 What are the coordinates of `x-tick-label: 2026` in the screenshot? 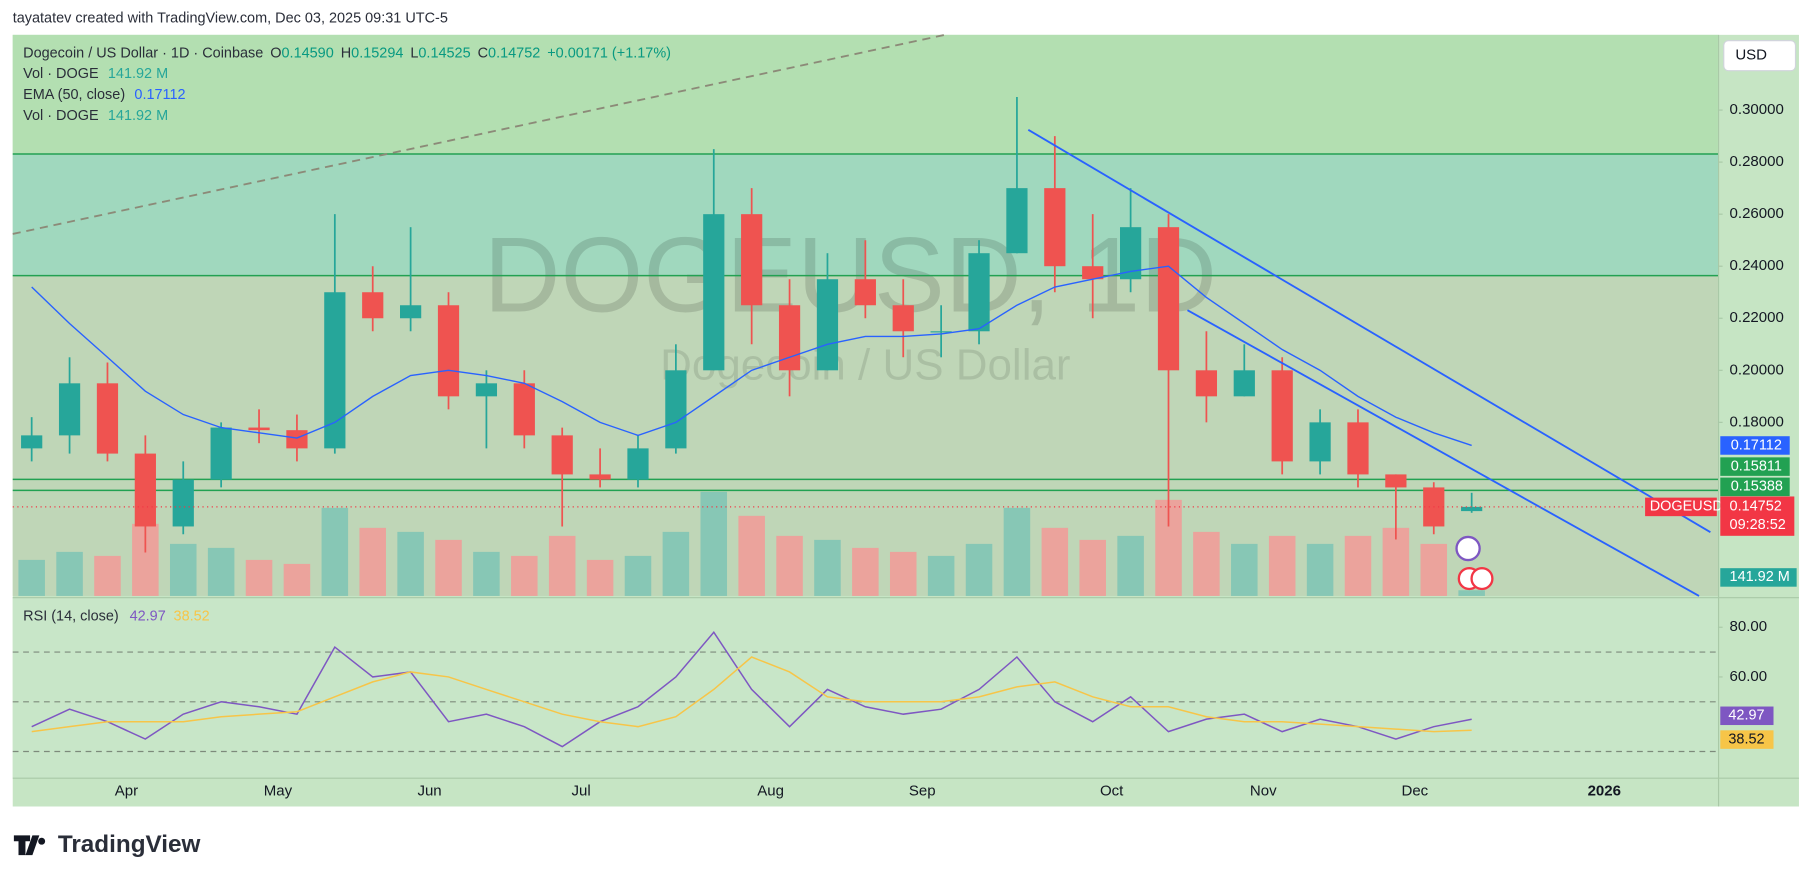 It's located at (1604, 790).